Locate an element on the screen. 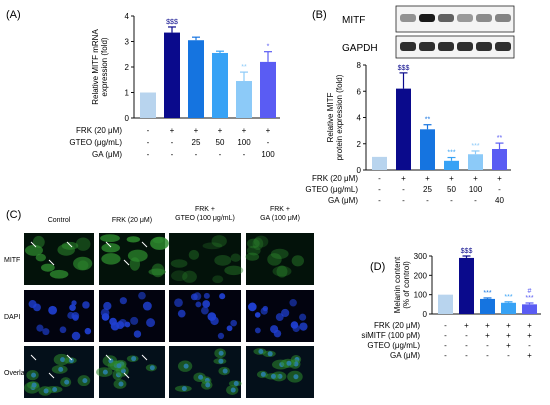  significance-mark: ** is located at coordinates (500, 138).